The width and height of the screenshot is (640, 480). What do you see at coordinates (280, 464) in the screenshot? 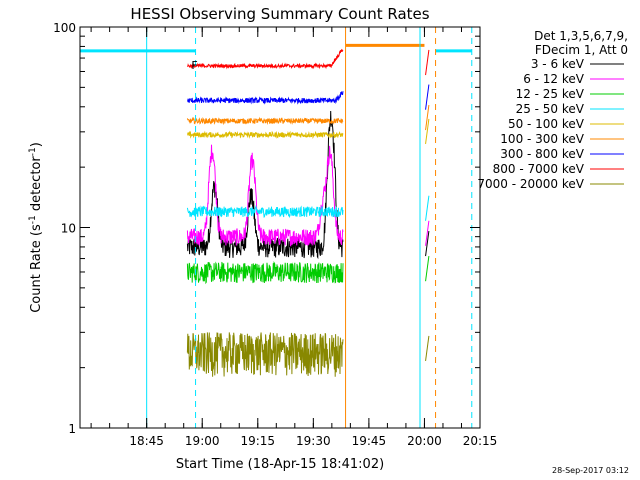
I see `x-axis-label: Start Time (18-Apr-15 18:41:02)` at bounding box center [280, 464].